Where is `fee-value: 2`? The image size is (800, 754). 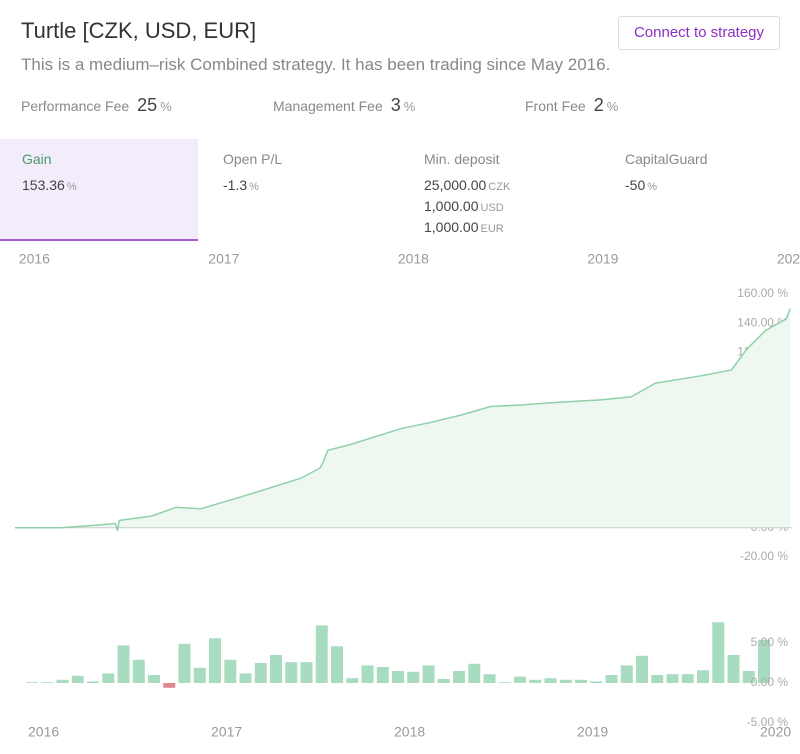 fee-value: 2 is located at coordinates (598, 105).